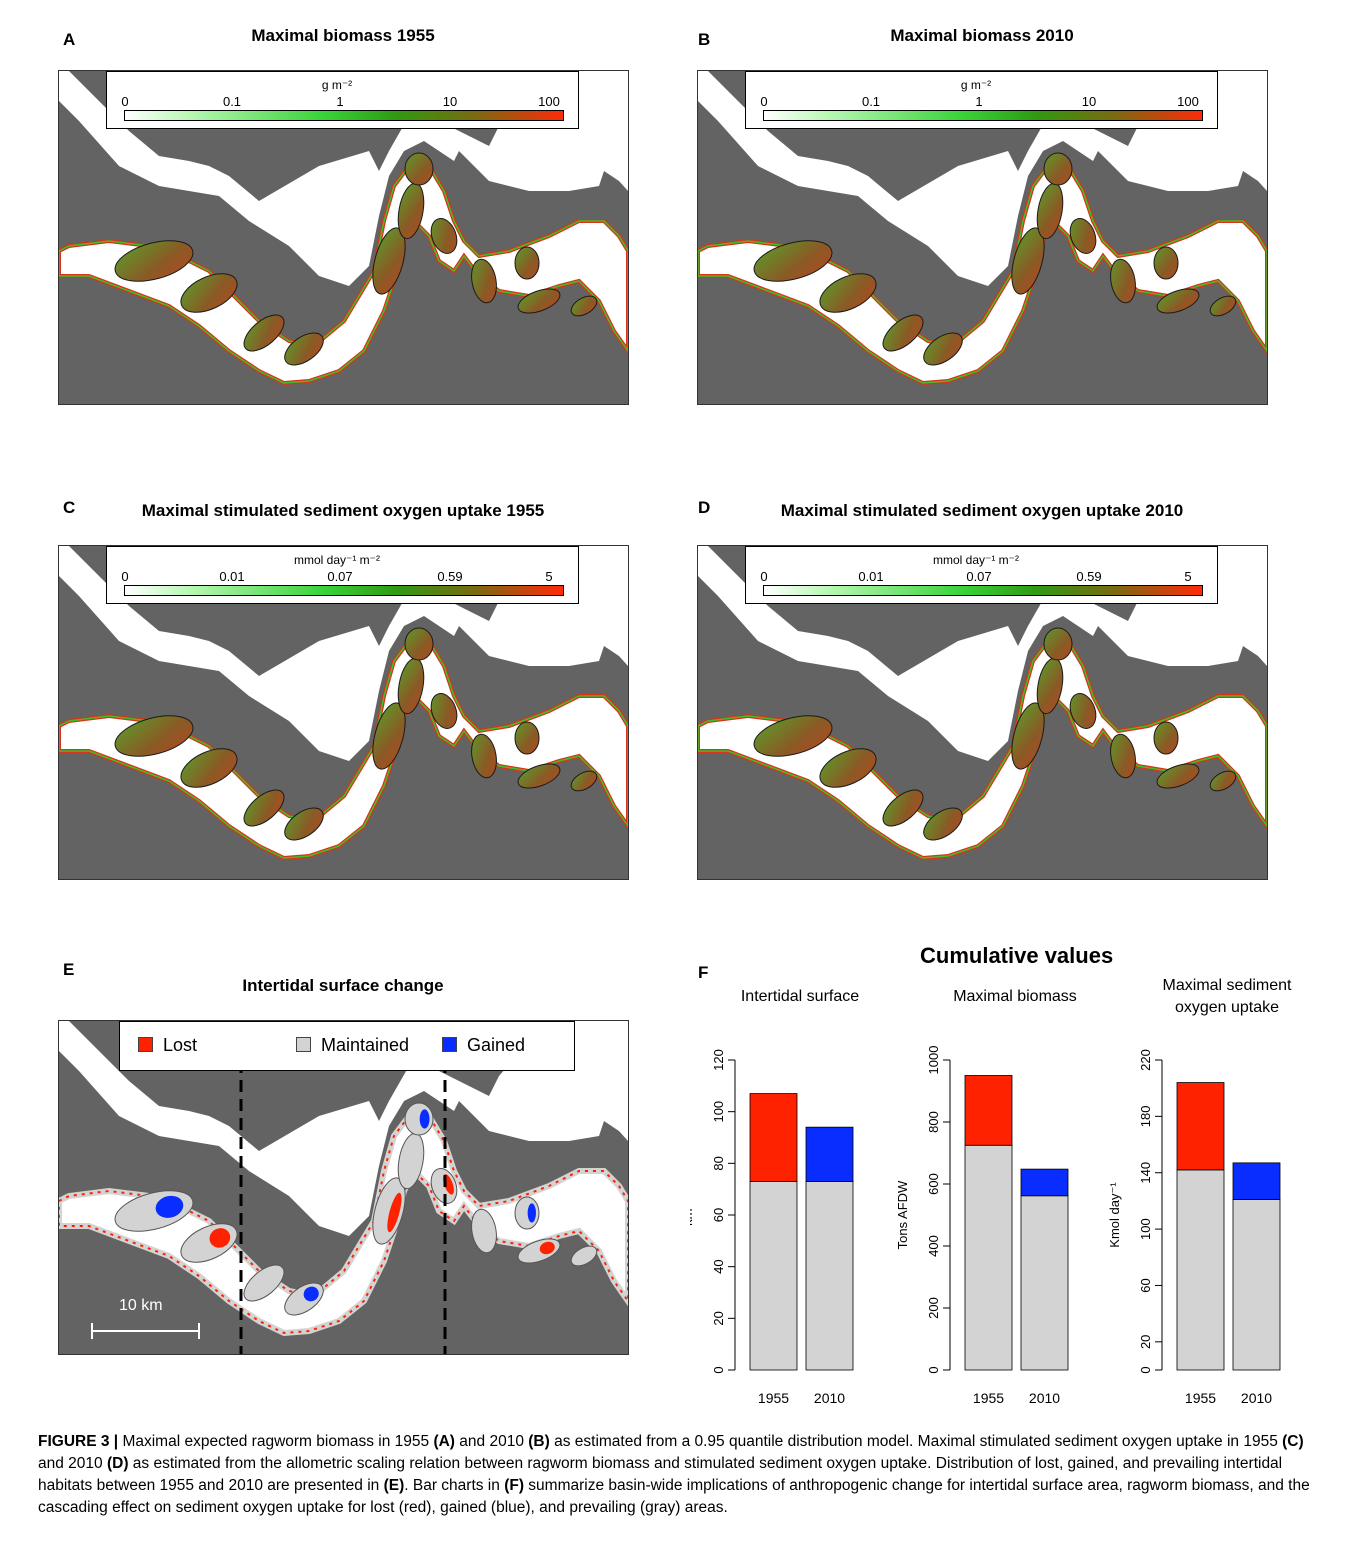  I want to click on color-legend-b: g m⁻² 0 0.1 1 10 100, so click(981, 100).